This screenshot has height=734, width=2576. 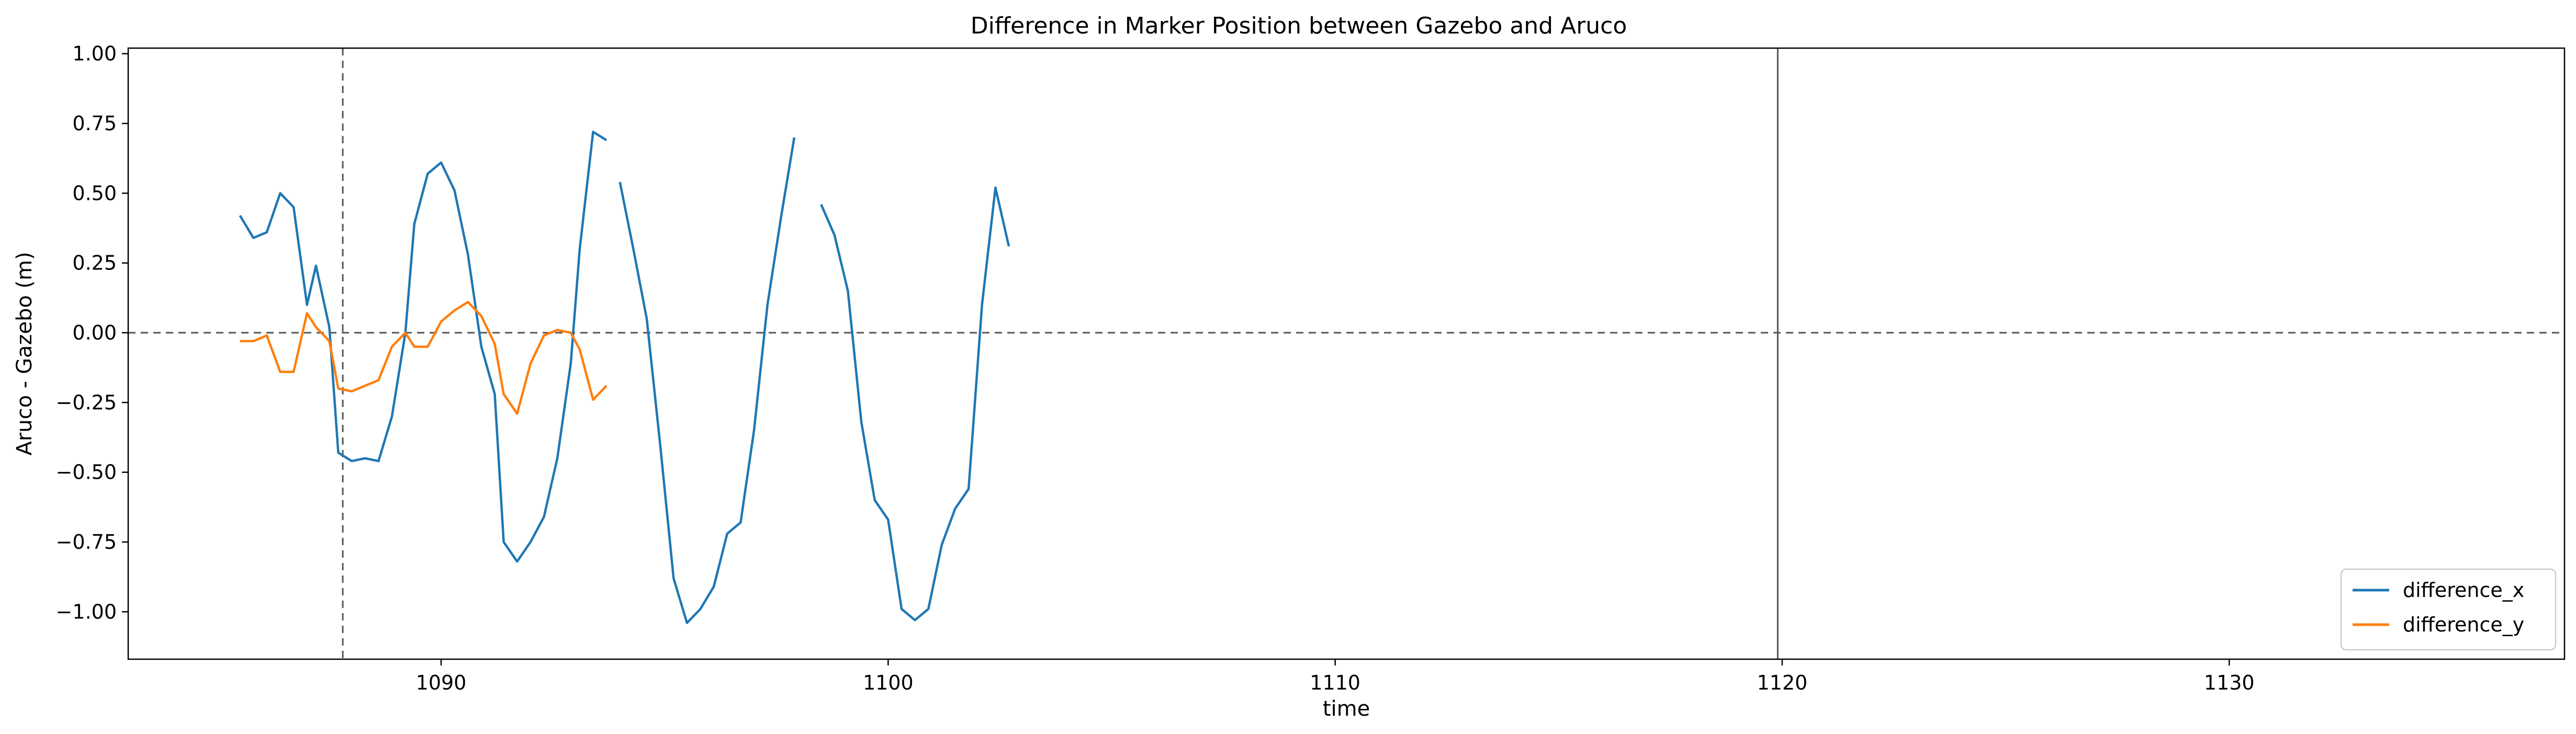 I want to click on legend-label-difference_y: difference_y, so click(x=2463, y=624).